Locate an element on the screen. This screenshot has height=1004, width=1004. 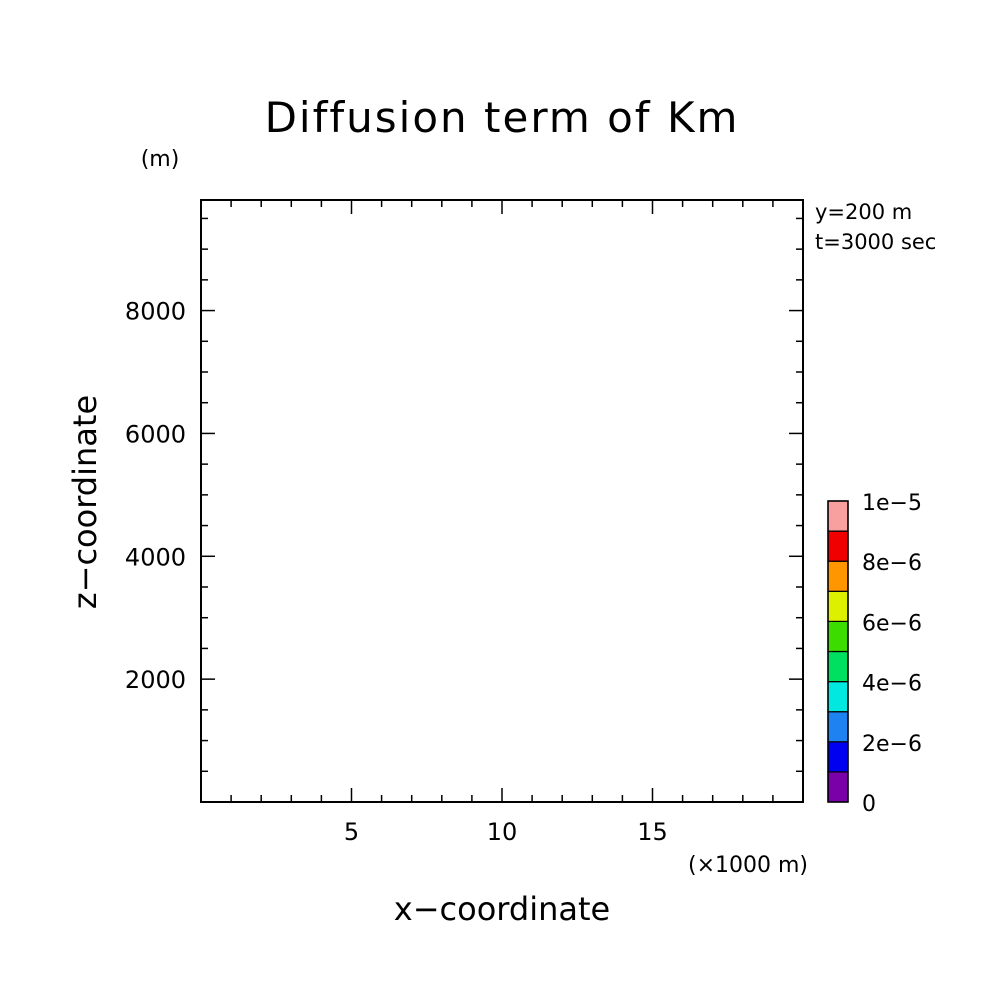
colorbar-label: 2e−6 is located at coordinates (892, 744).